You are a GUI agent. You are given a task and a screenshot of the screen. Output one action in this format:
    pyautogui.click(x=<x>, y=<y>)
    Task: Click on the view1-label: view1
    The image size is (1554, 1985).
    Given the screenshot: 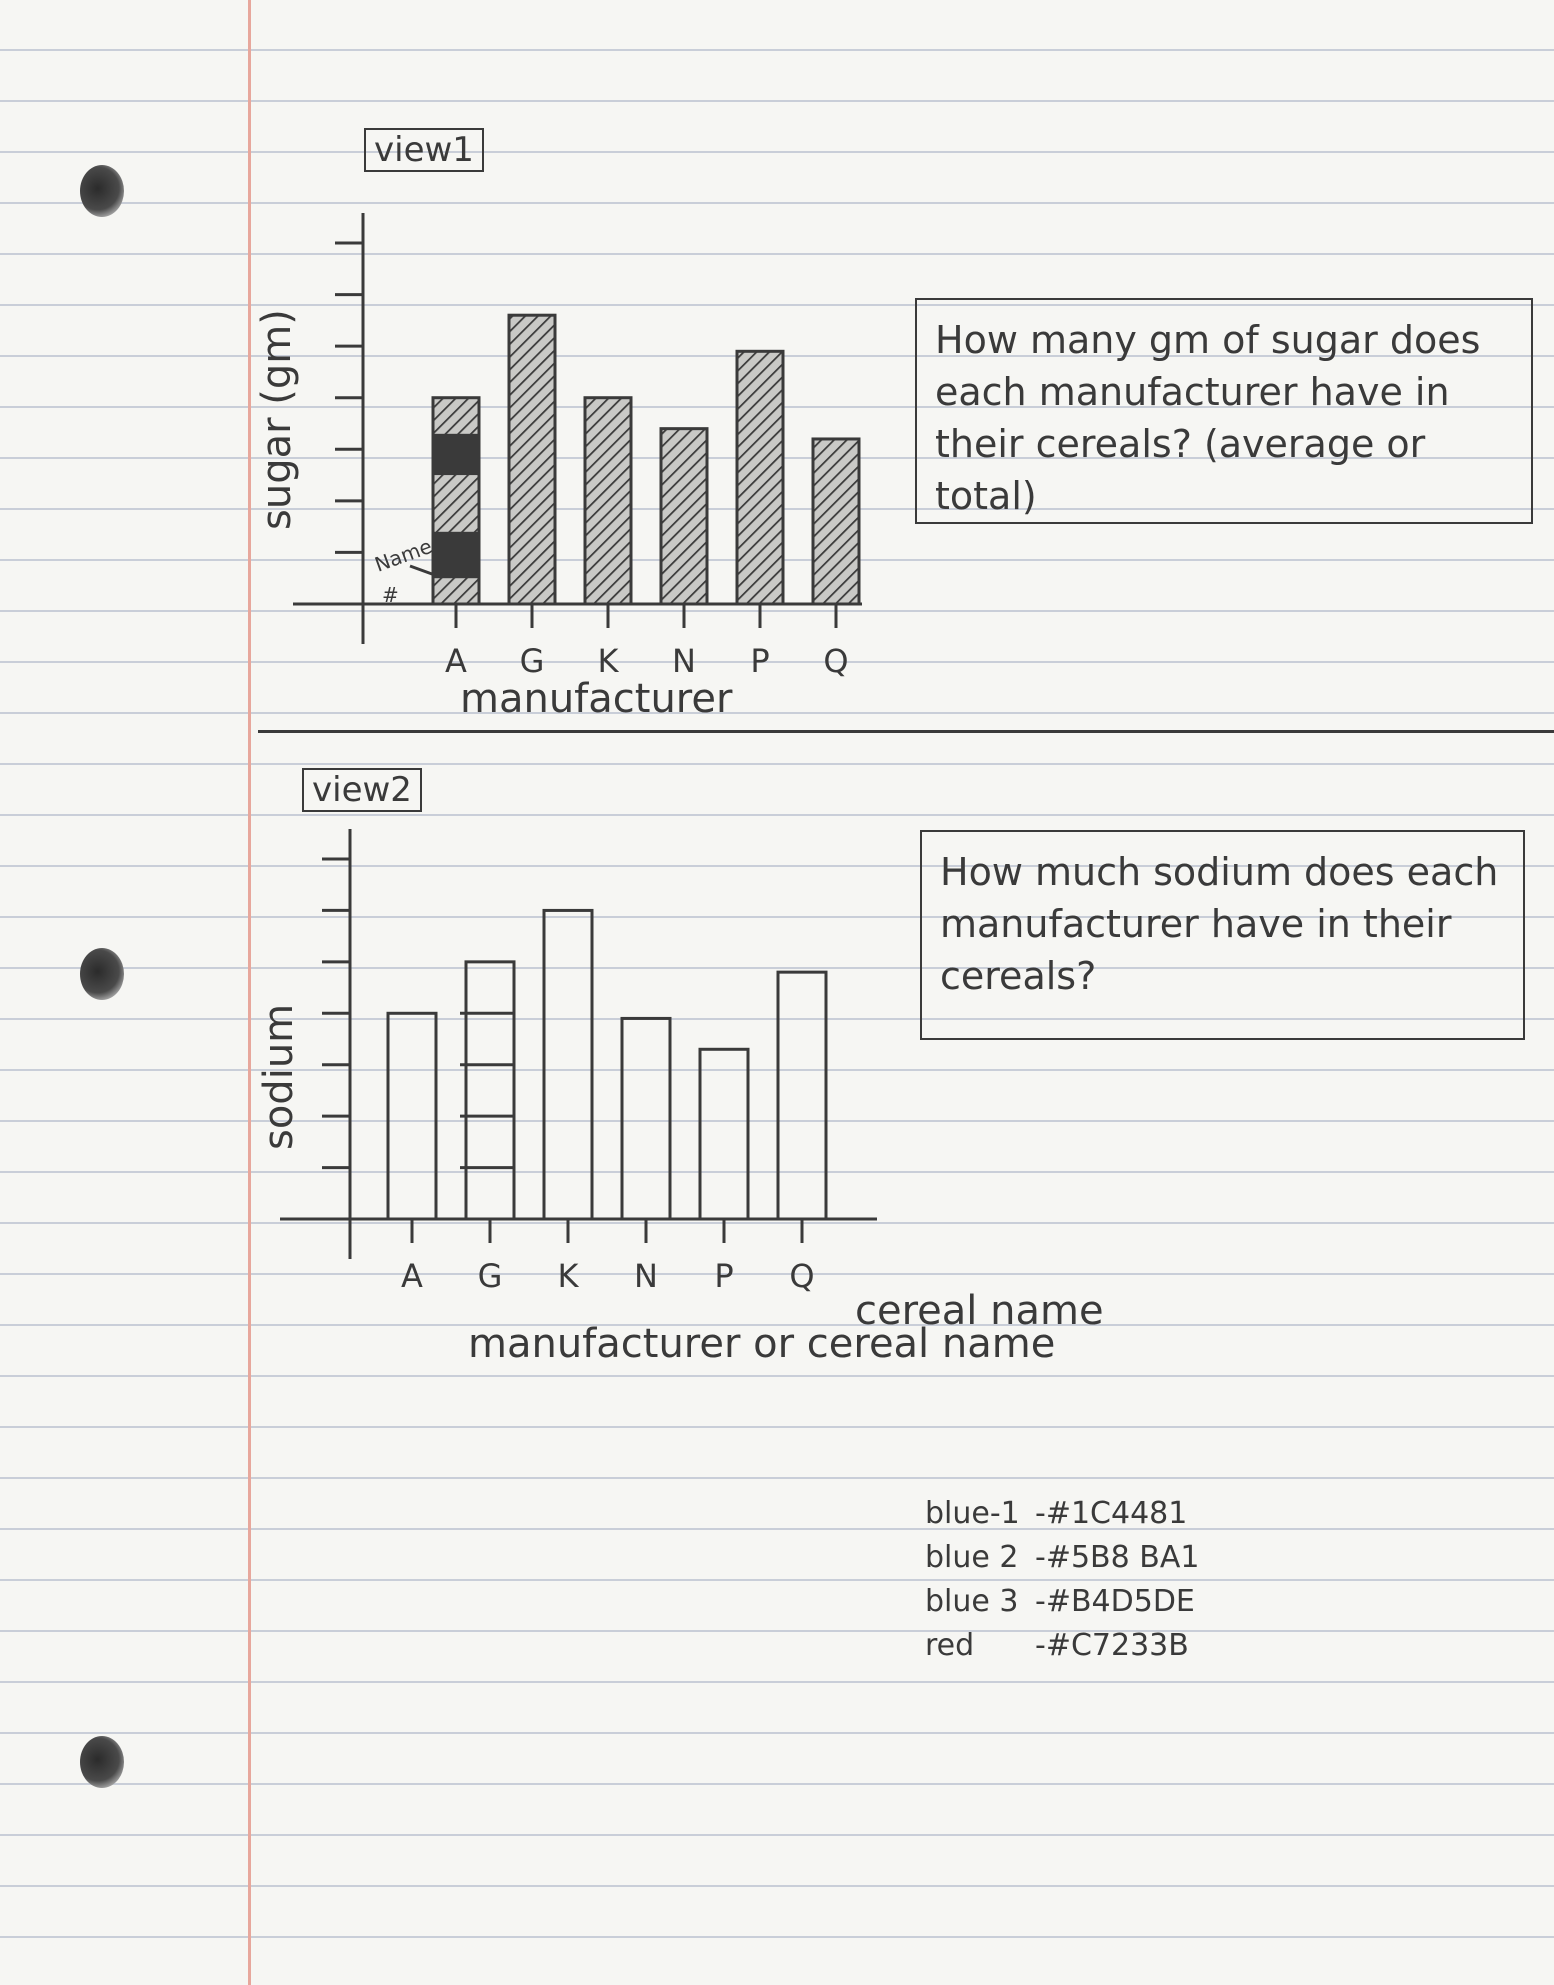 What is the action you would take?
    pyautogui.click(x=424, y=150)
    